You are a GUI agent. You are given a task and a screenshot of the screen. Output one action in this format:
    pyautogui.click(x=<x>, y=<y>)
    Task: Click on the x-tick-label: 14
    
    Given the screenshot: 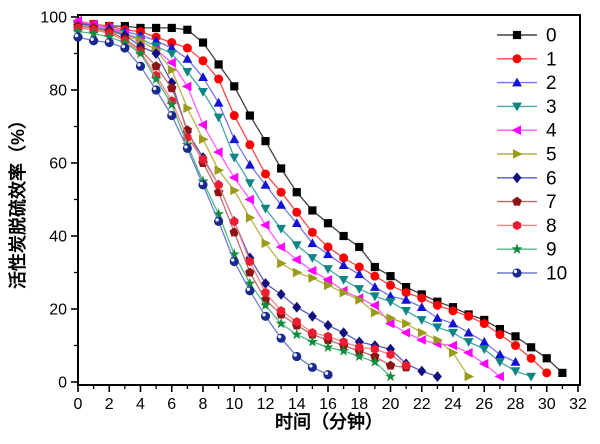 What is the action you would take?
    pyautogui.click(x=297, y=404)
    